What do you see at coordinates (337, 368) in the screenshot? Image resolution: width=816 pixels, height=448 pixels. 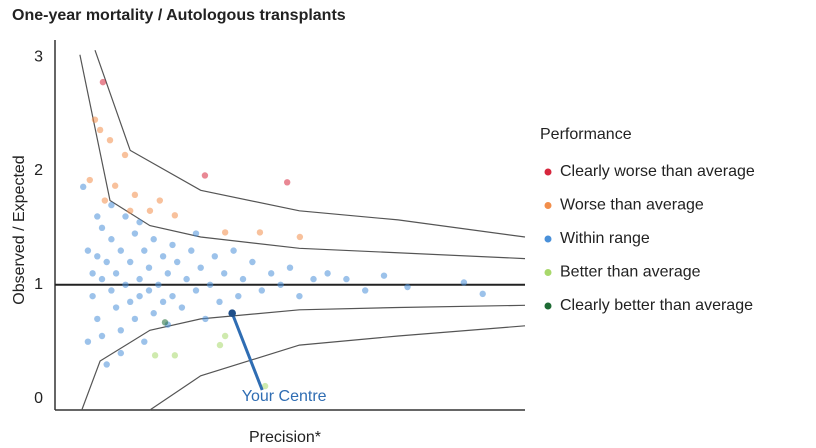 I see `control-limit` at bounding box center [337, 368].